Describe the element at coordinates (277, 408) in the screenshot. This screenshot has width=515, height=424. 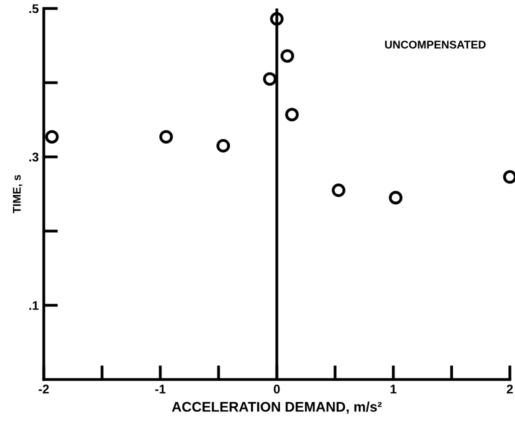
I see `x-axis-title: ACCELERATION DEMAND, m/s²` at that location.